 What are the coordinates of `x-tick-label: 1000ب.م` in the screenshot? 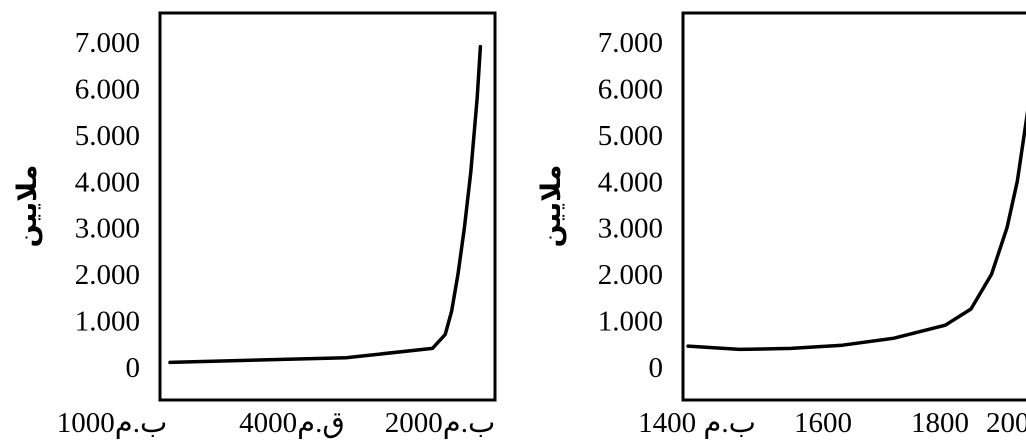 It's located at (112, 423).